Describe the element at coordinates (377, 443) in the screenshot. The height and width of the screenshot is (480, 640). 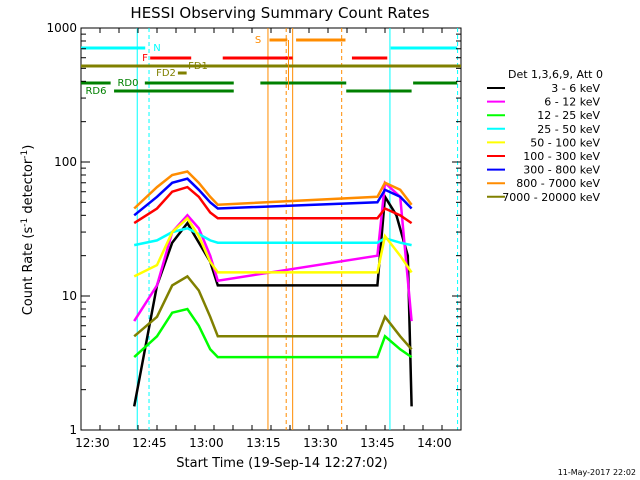
I see `x-tick-label: 13:45` at that location.